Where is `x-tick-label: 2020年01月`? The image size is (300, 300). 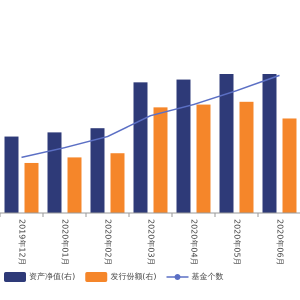 x-tick-label: 2020年01月 is located at coordinates (65, 242).